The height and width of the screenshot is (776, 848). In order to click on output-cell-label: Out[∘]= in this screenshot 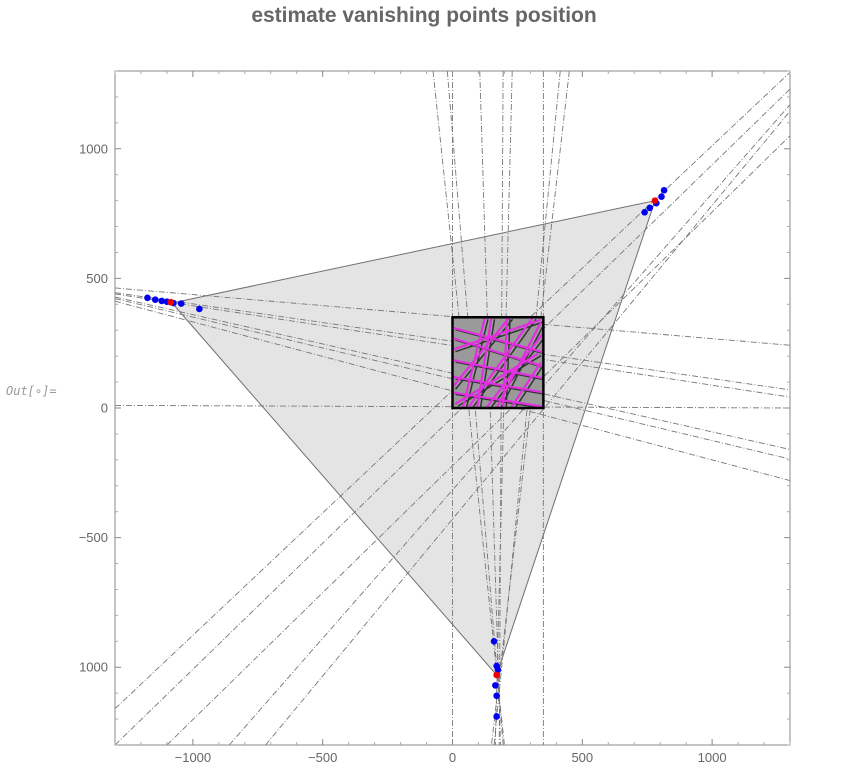, I will do `click(31, 391)`.